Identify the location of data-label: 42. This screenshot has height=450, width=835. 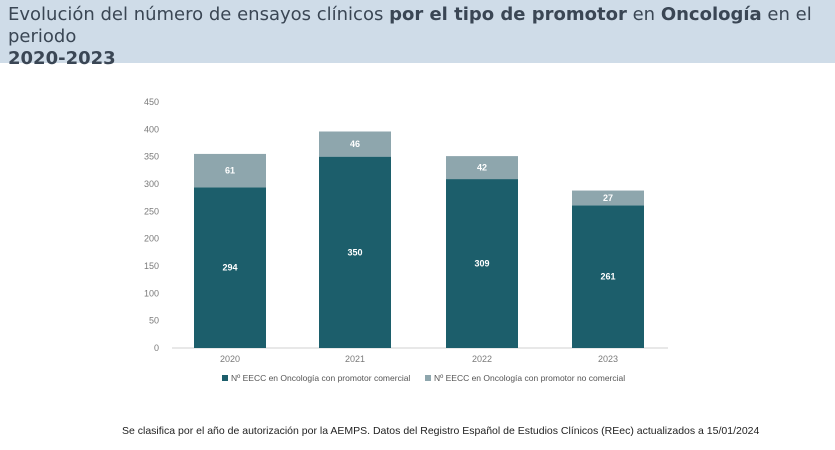
(482, 168).